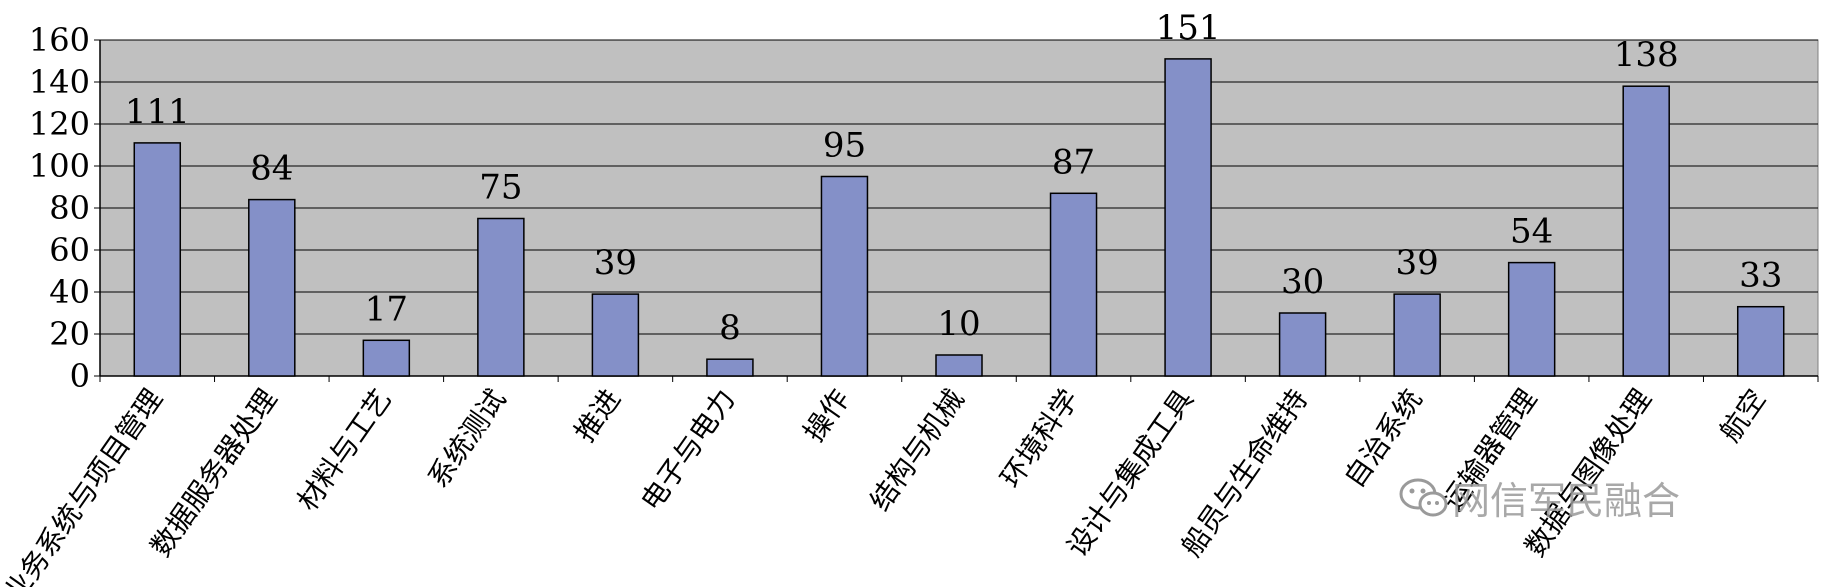 Image resolution: width=1824 pixels, height=587 pixels. What do you see at coordinates (1742, 415) in the screenshot?
I see `category-label: 航空` at bounding box center [1742, 415].